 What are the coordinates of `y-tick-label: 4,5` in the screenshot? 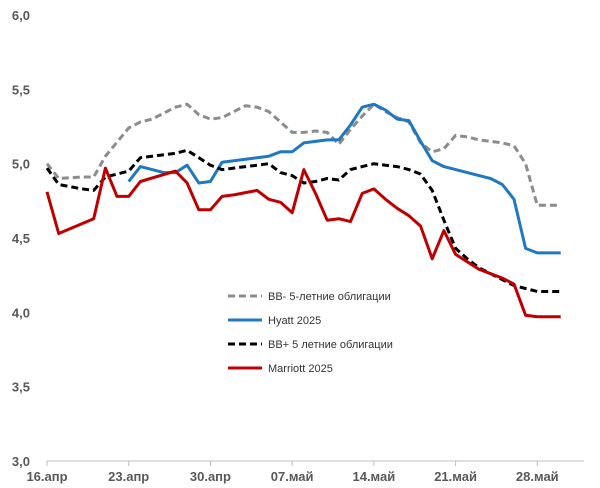 It's located at (21, 238).